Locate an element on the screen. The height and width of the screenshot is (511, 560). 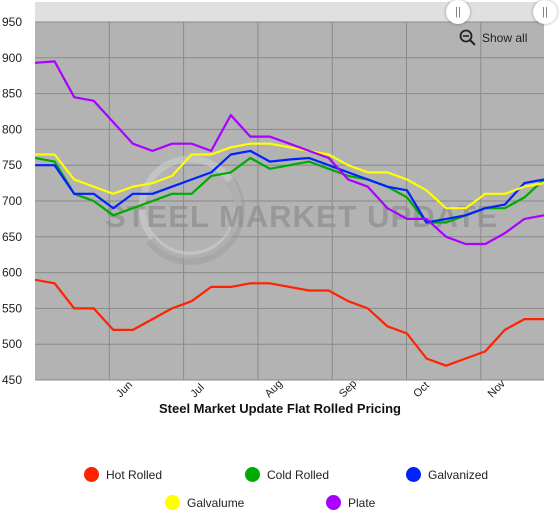
y-tick-label: 650 is located at coordinates (12, 237).